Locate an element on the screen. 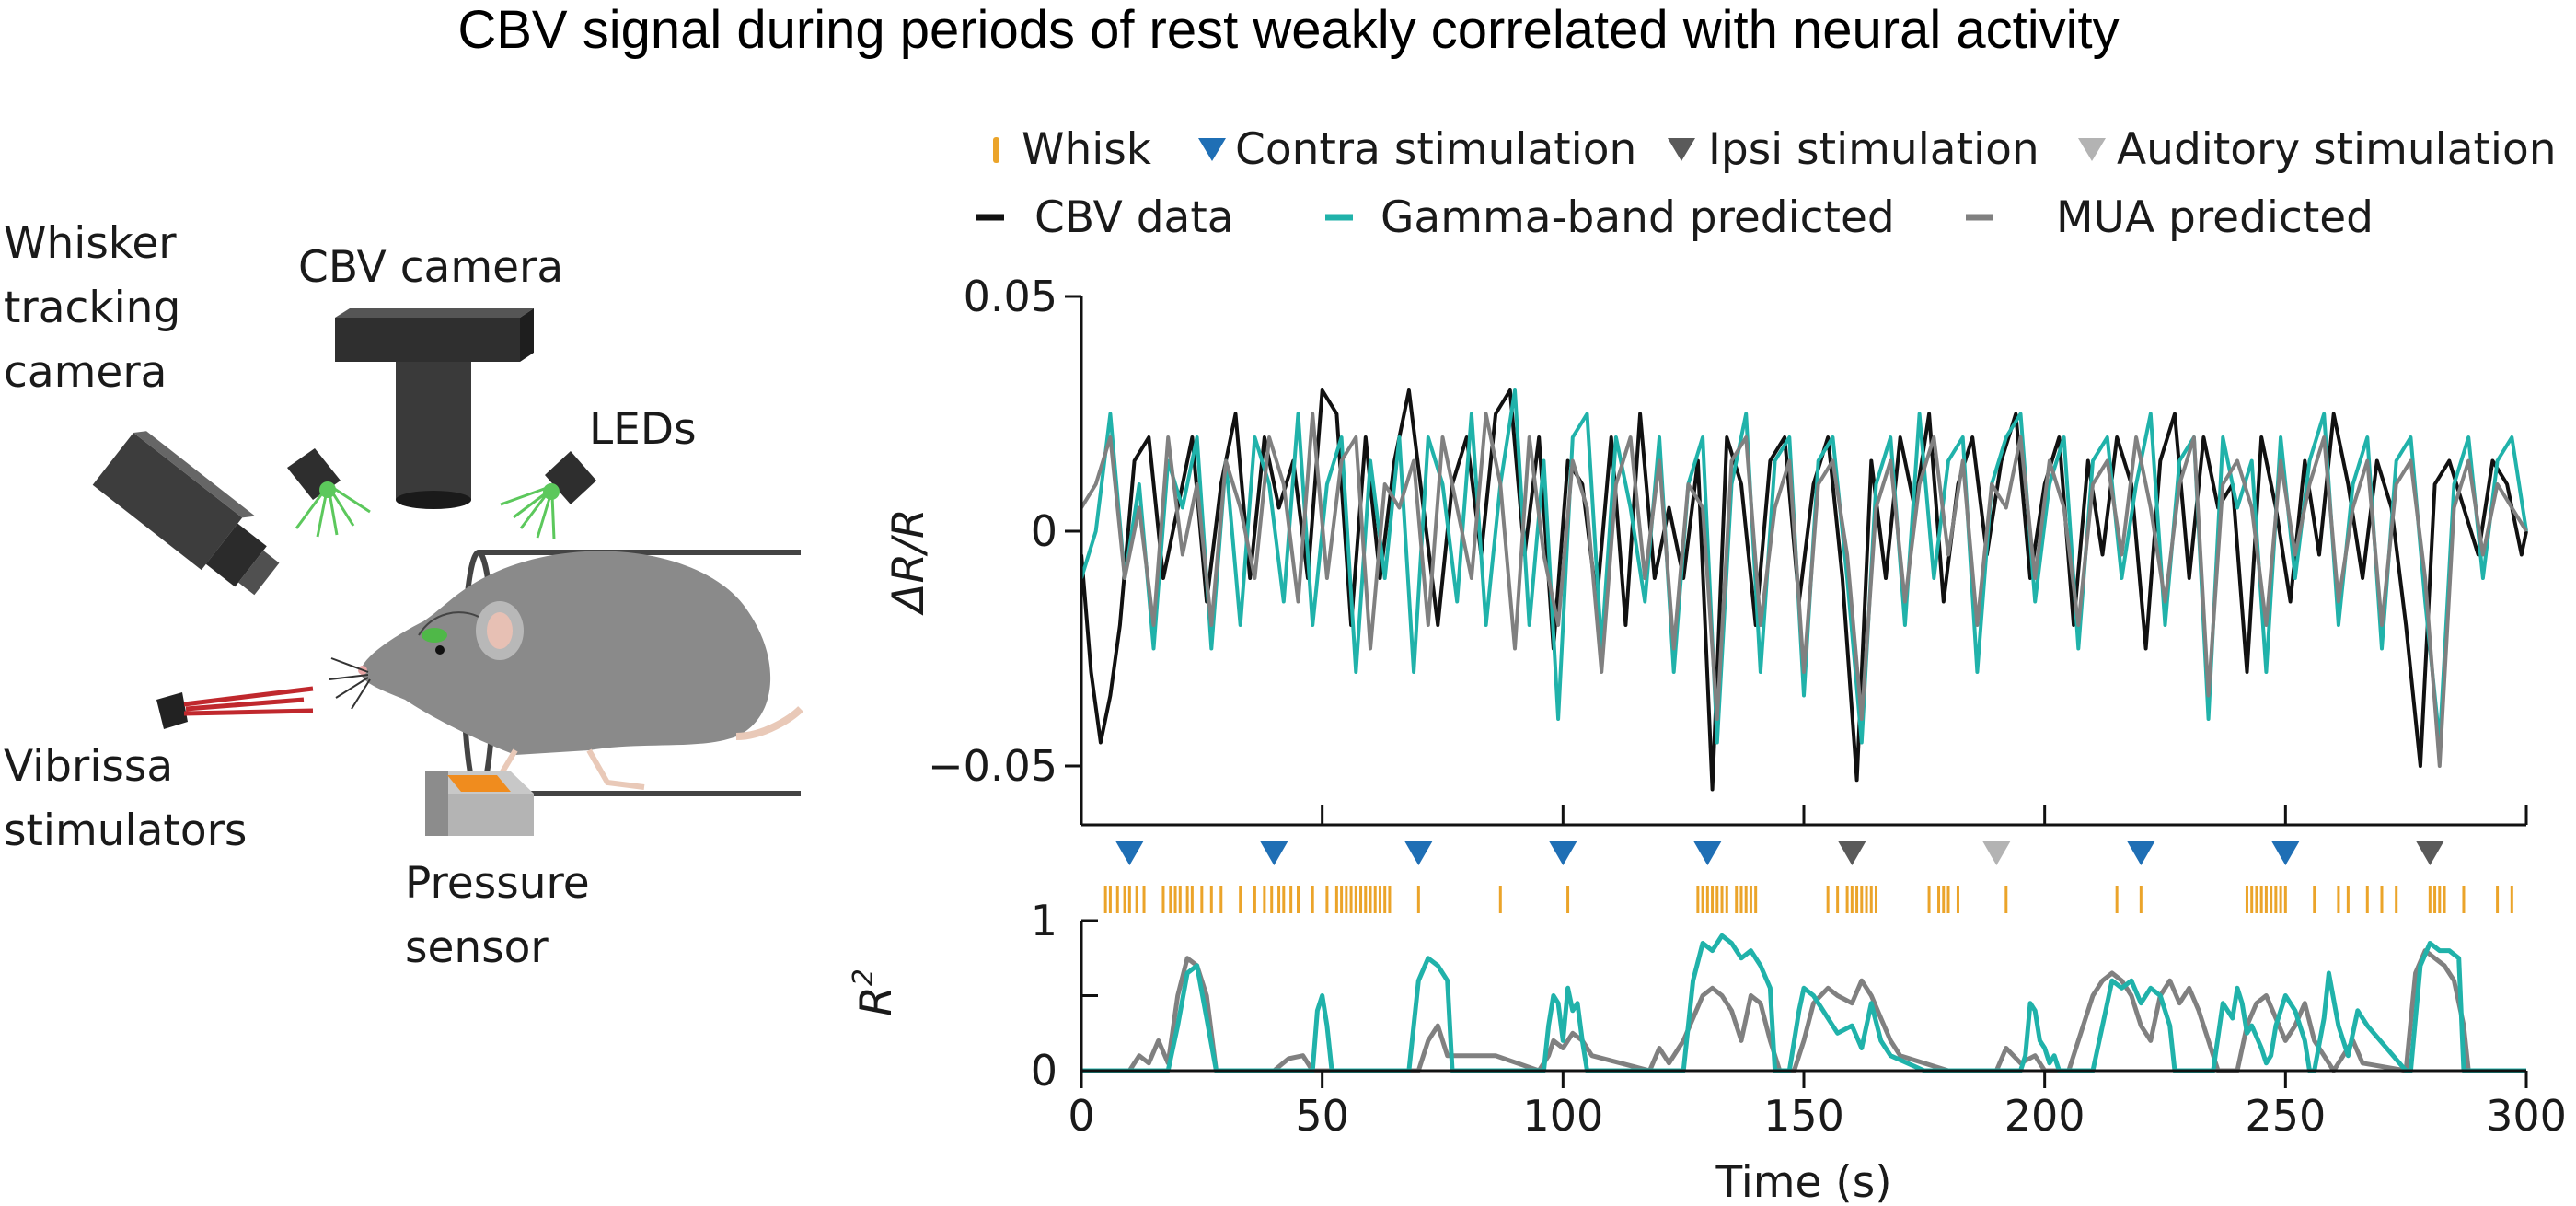 This screenshot has height=1206, width=2576. mouse-icon is located at coordinates (566, 670).